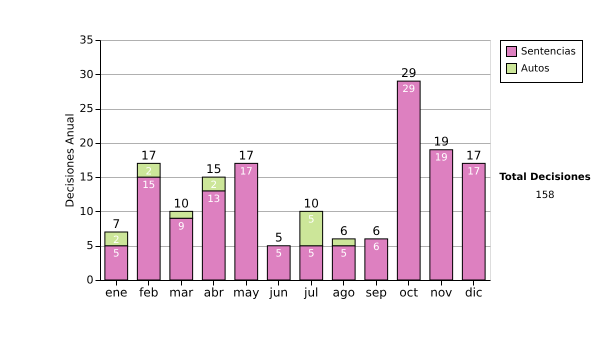 The width and height of the screenshot is (600, 340). What do you see at coordinates (441, 293) in the screenshot?
I see `x-tick-label: nov` at bounding box center [441, 293].